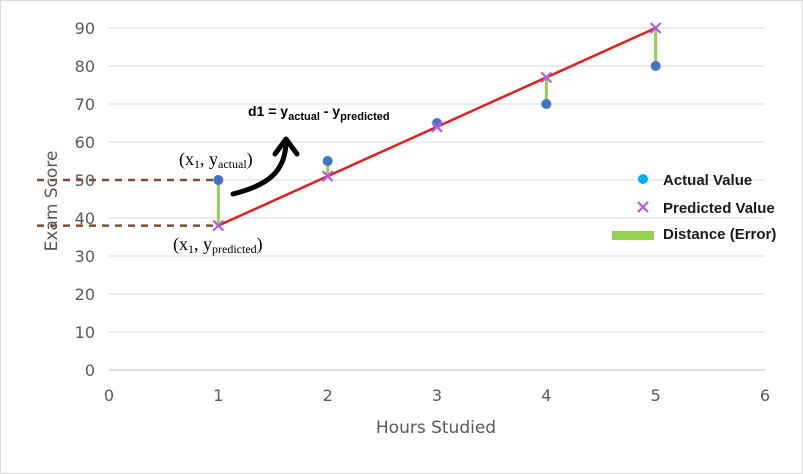  Describe the element at coordinates (328, 395) in the screenshot. I see `x-tick-label-2: 2` at that location.